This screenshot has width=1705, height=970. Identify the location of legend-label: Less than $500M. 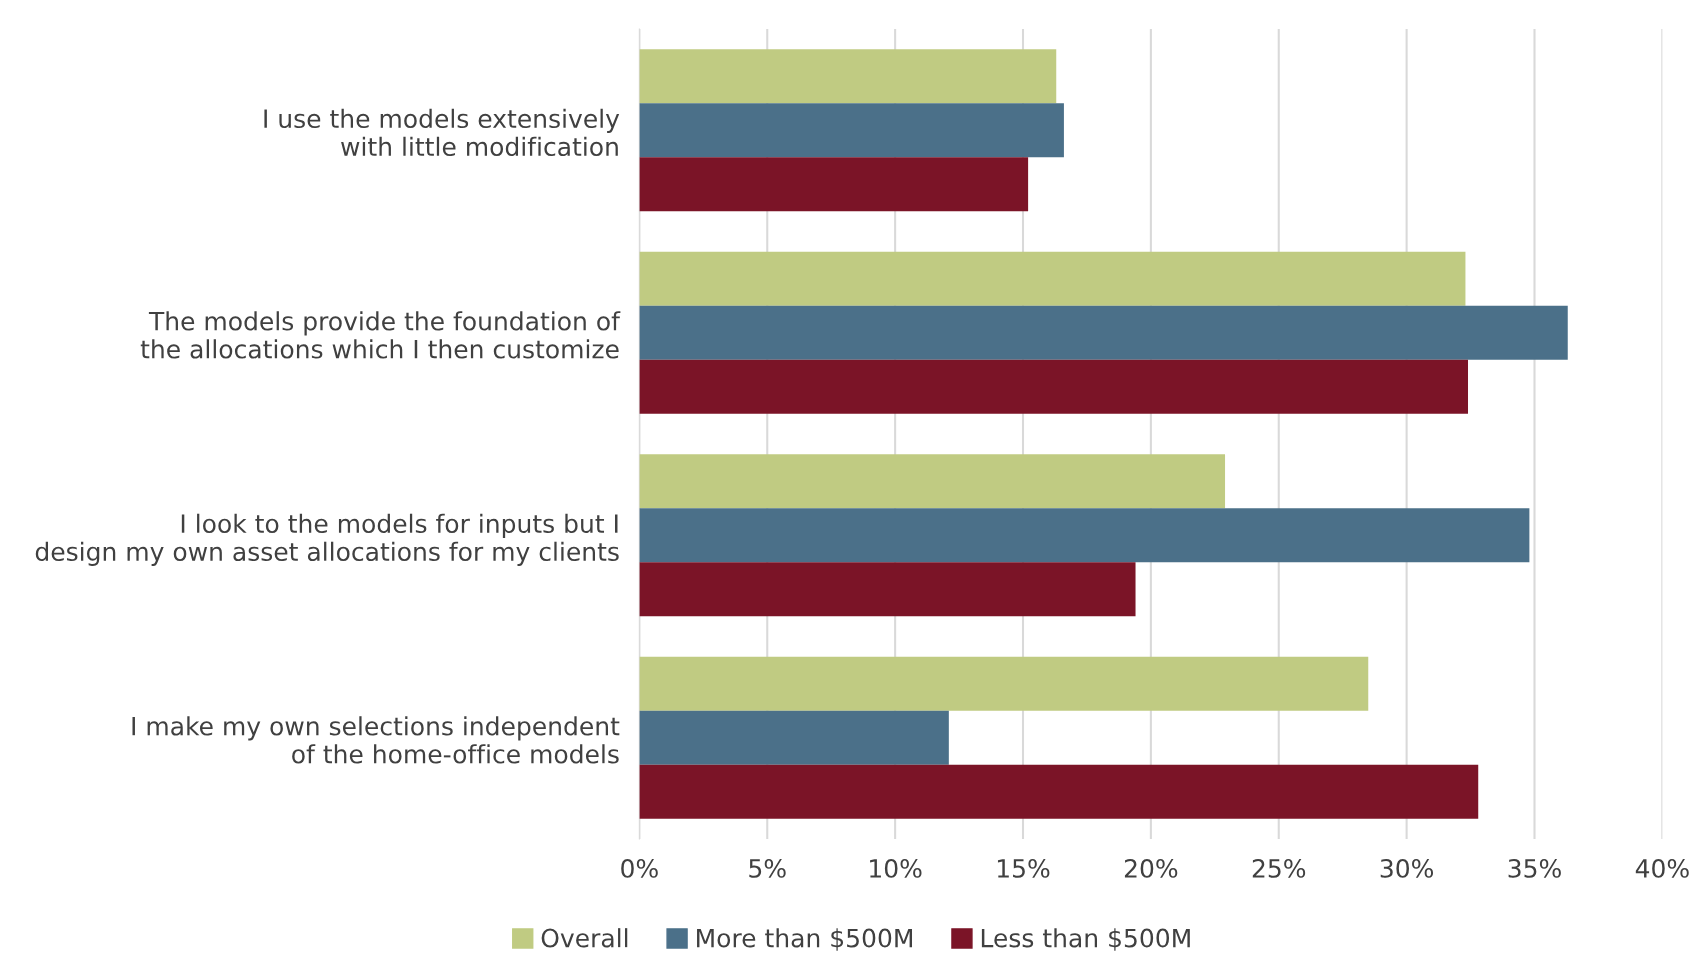
(1085, 939).